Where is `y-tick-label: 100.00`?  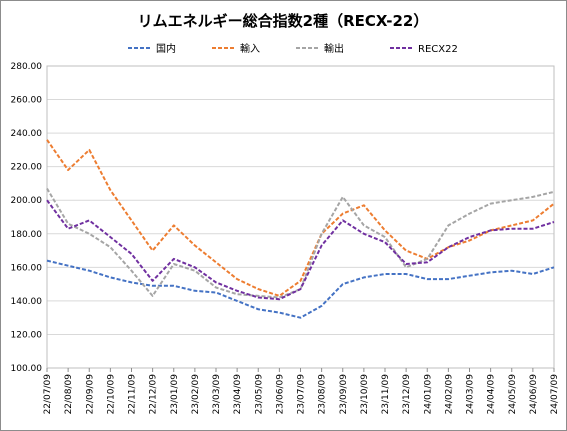 y-tick-label: 100.00 is located at coordinates (27, 369).